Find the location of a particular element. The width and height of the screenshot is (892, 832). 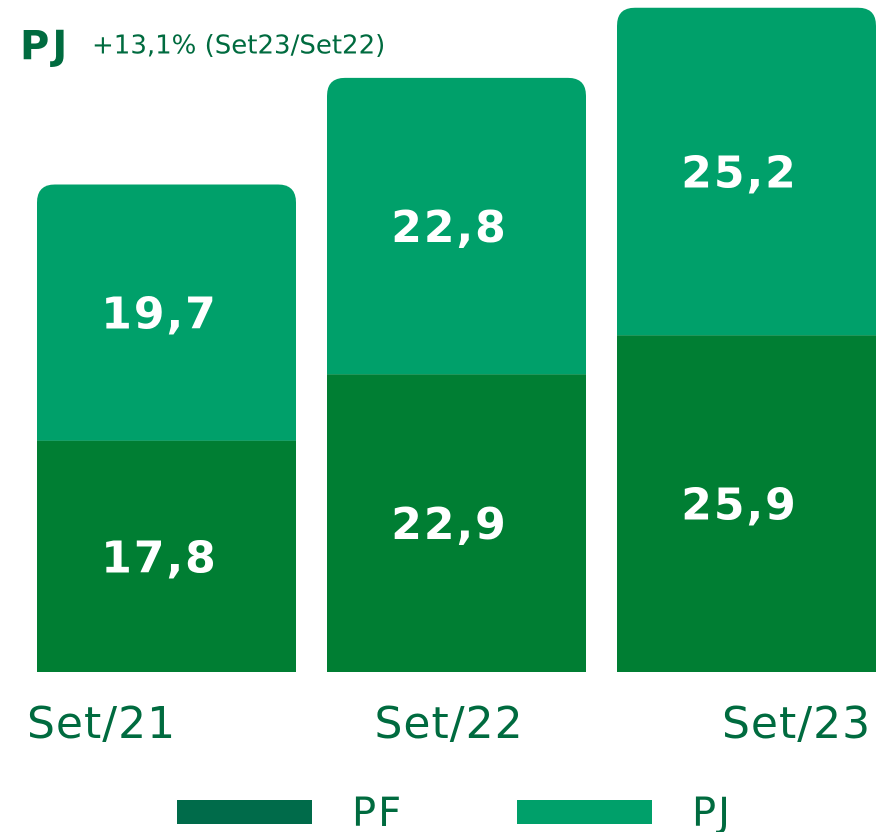

x-tick-label: Set/21 is located at coordinates (101, 723).